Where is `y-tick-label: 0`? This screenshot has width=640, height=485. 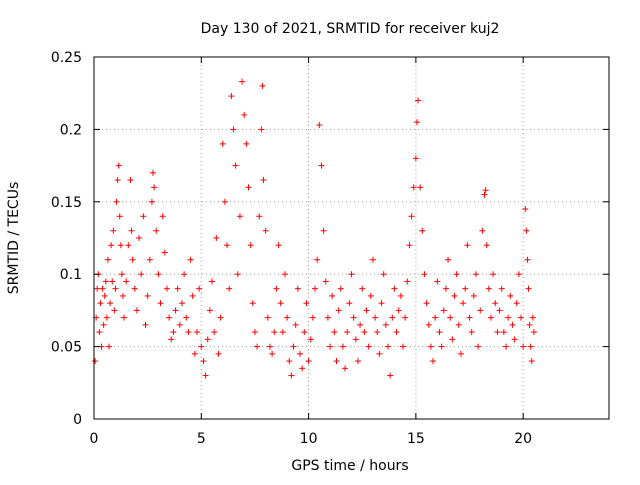 y-tick-label: 0 is located at coordinates (77, 420).